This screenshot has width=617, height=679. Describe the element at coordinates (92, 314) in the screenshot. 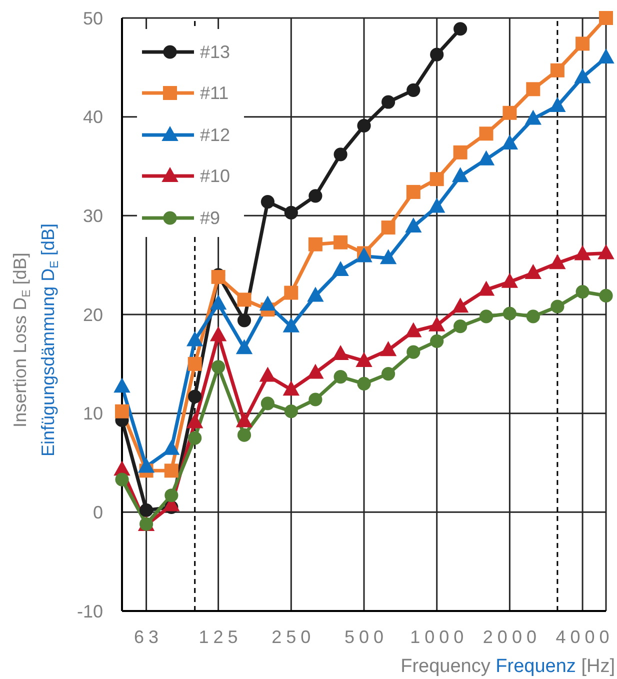

I see `y-tick-label: 20` at that location.